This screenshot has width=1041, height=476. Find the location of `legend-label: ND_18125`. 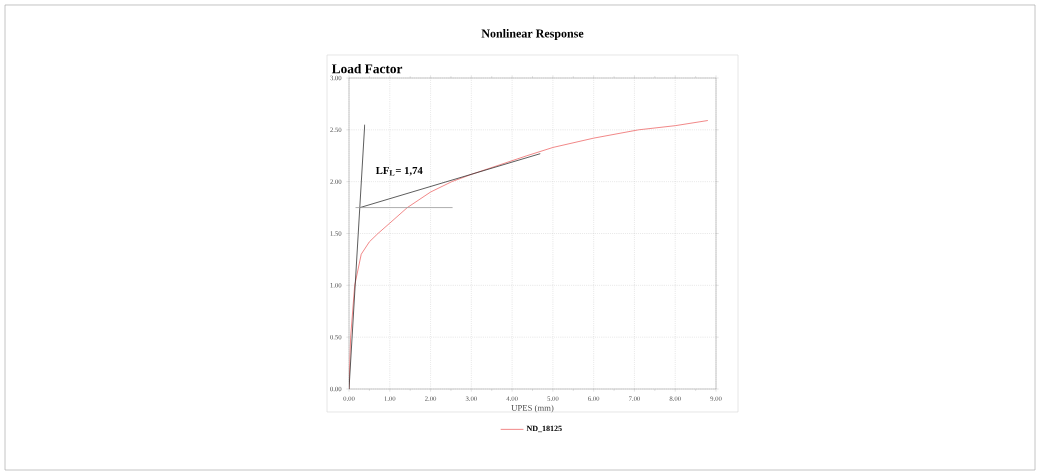

legend-label: ND_18125 is located at coordinates (544, 429).